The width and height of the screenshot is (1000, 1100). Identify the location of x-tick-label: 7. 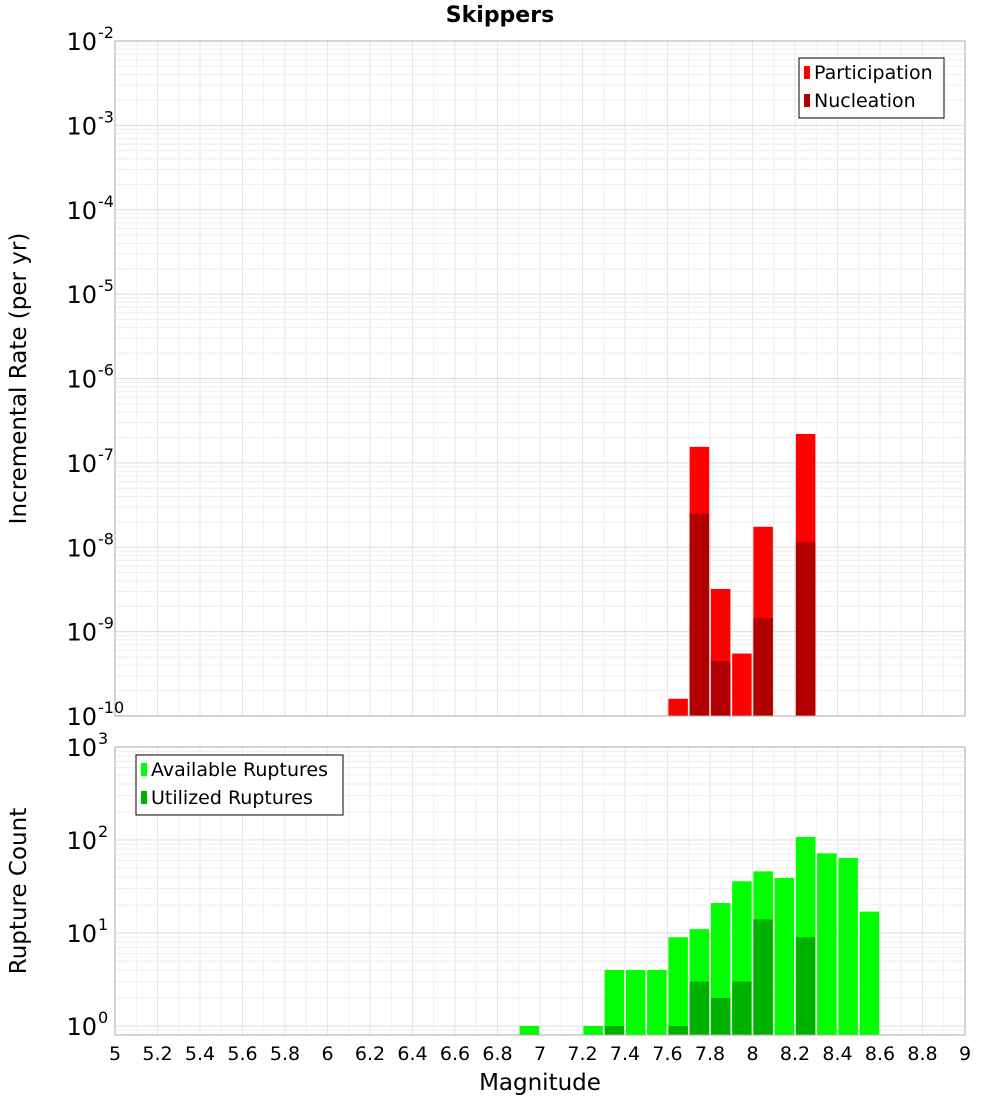
(540, 1054).